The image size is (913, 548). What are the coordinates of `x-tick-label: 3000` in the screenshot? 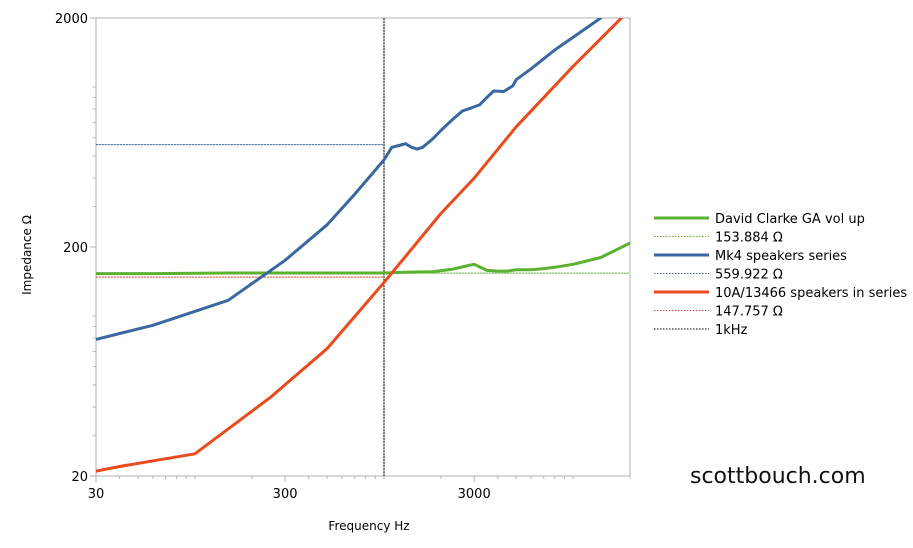 It's located at (474, 494).